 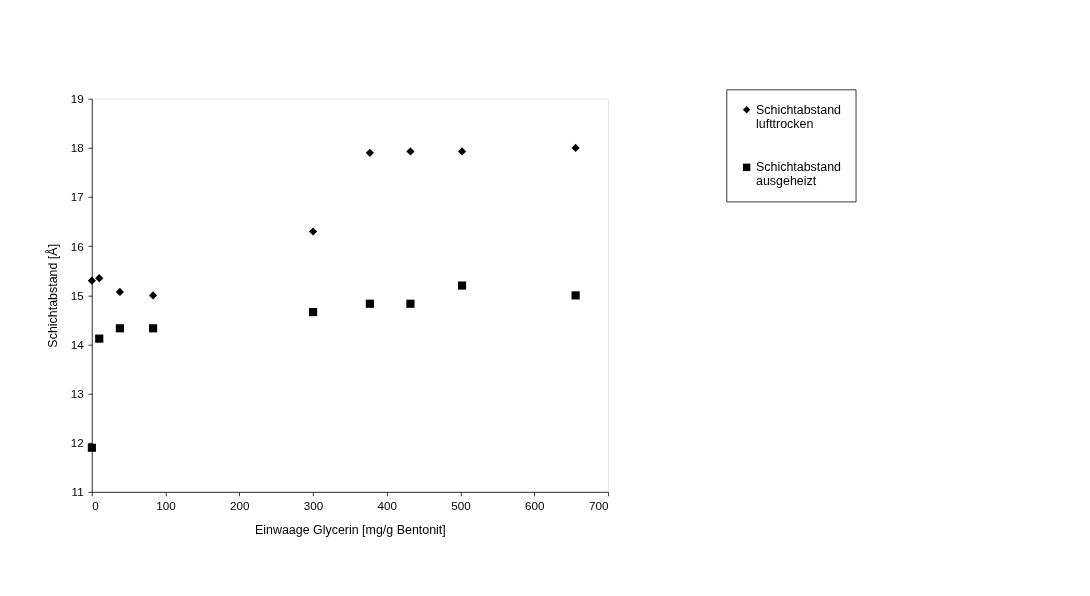 What do you see at coordinates (77, 197) in the screenshot?
I see `y-tick-label: 17` at bounding box center [77, 197].